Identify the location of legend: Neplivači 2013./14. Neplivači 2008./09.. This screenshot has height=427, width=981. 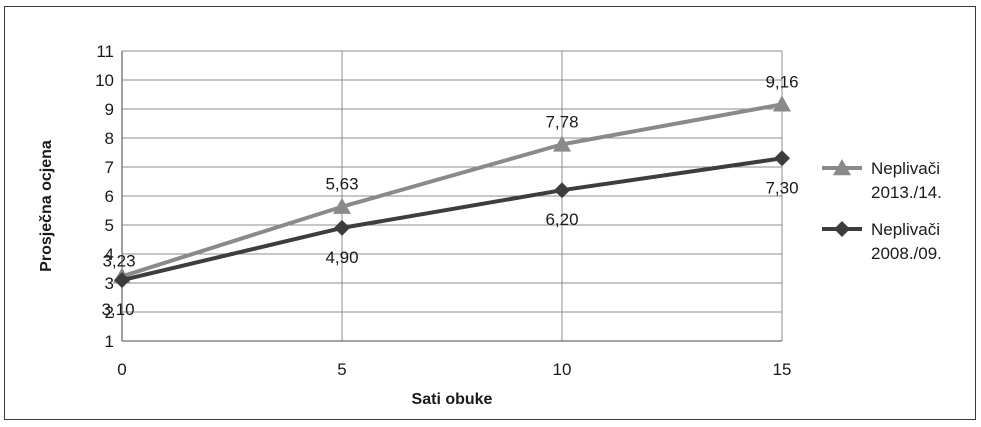
(882, 211).